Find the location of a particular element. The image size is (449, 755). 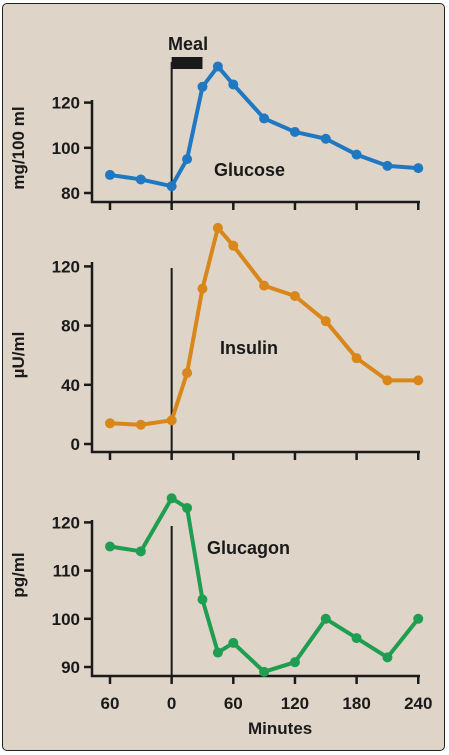

glucose-y-axis-title: mg/100 ml is located at coordinates (18, 147).